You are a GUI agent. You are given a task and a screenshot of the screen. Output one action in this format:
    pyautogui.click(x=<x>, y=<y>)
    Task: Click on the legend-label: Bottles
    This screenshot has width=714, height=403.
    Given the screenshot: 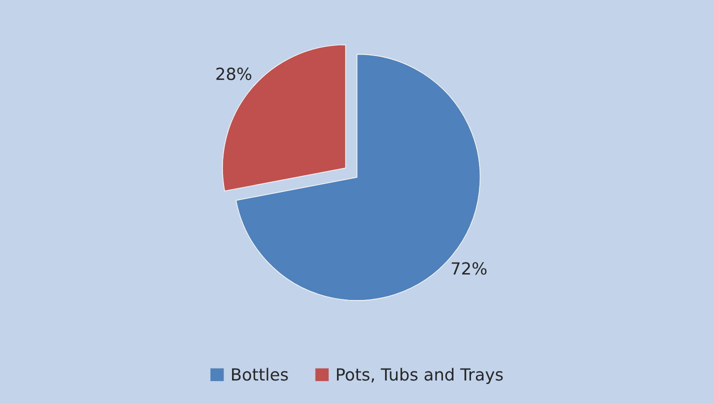 What is the action you would take?
    pyautogui.click(x=260, y=374)
    